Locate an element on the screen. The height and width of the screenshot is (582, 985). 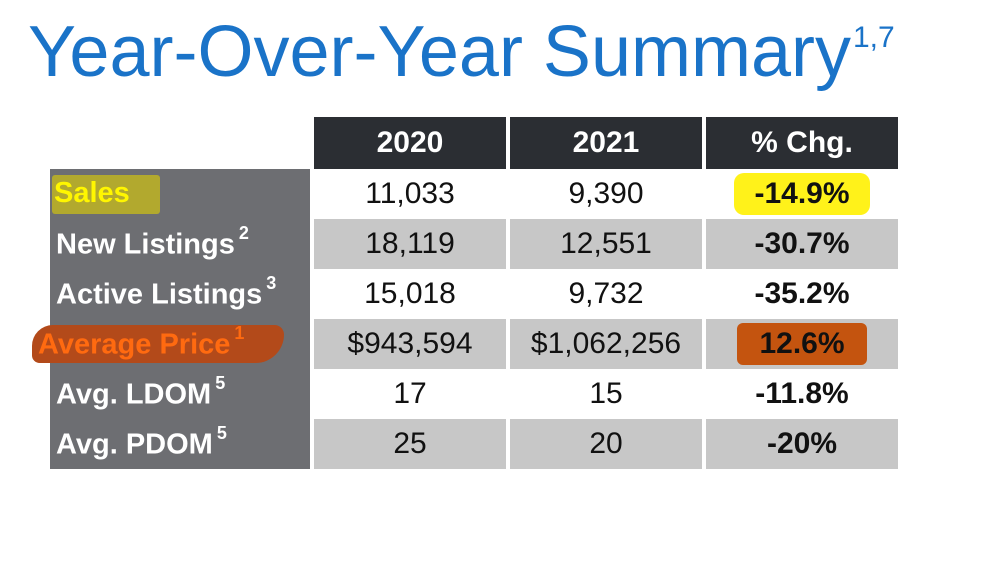
table-row-avg-pdom: Avg. PDOM 5 25 20 -20% is located at coordinates (474, 444).